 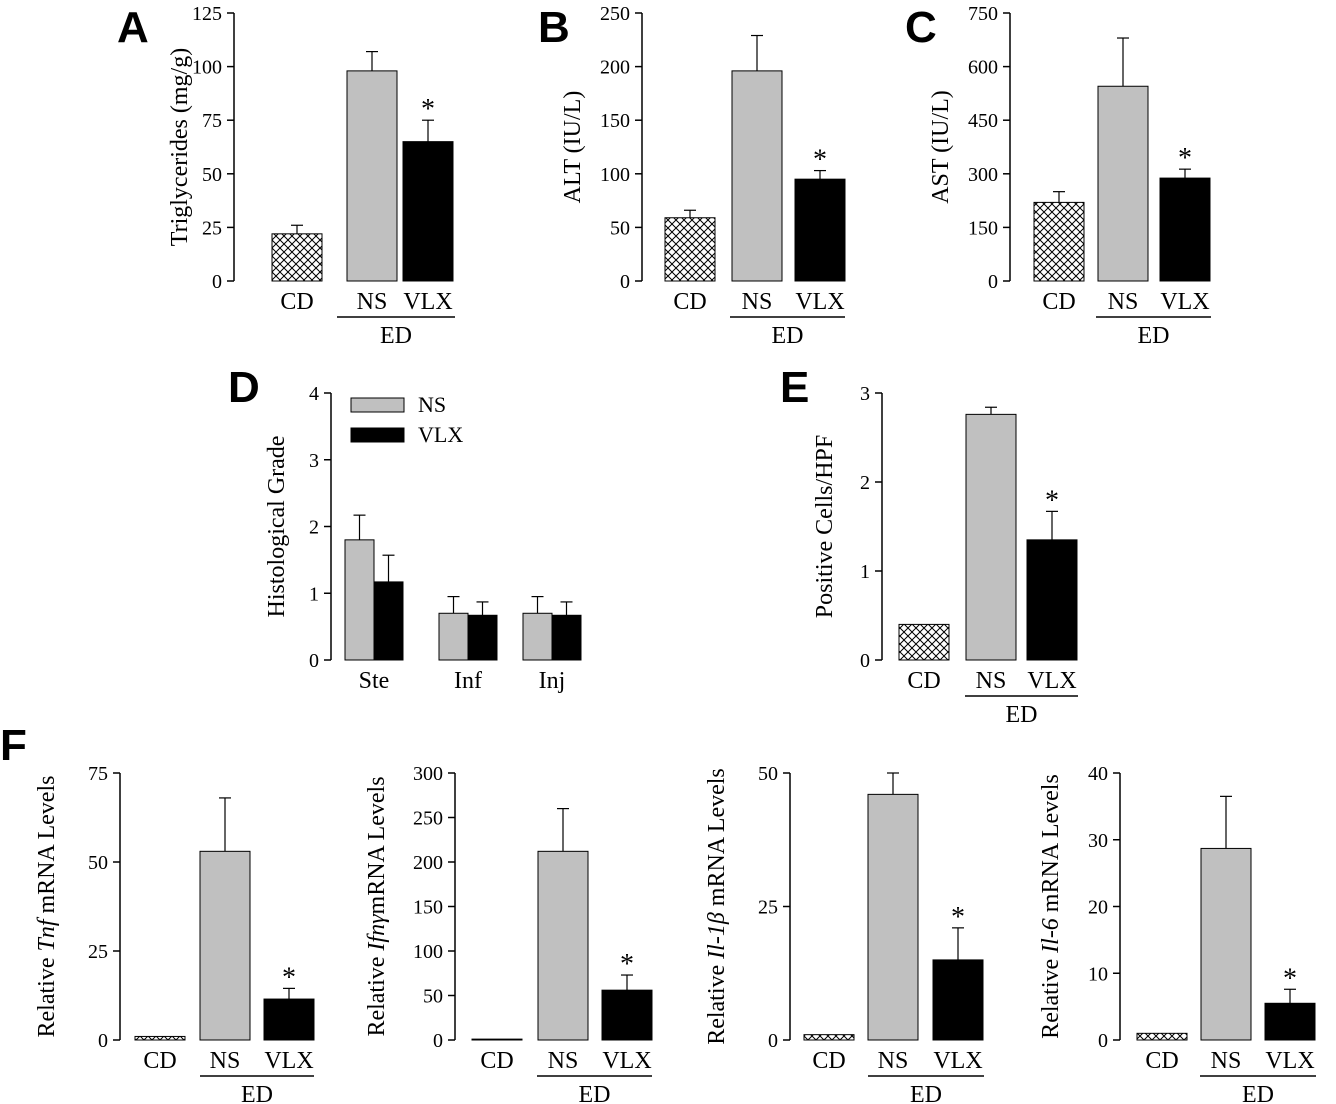 What do you see at coordinates (428, 819) in the screenshot?
I see `y-tick-label: 250` at bounding box center [428, 819].